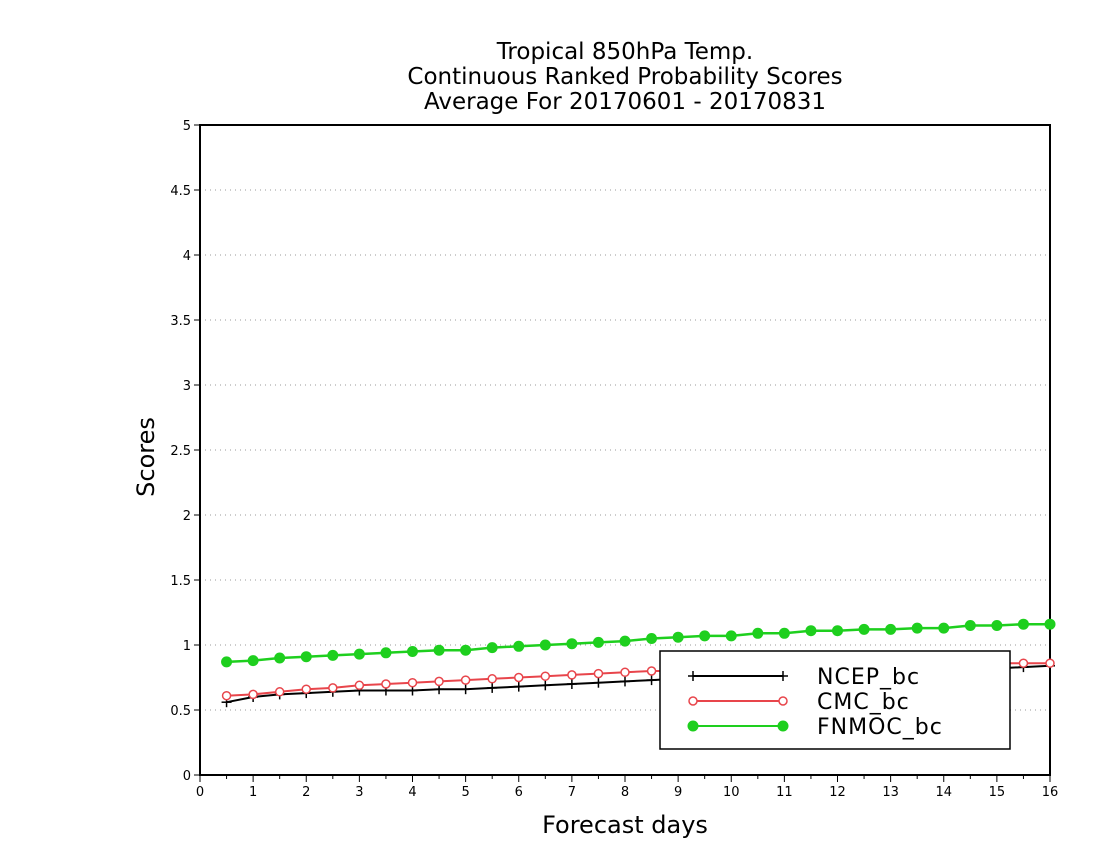 This screenshot has height=850, width=1100. What do you see at coordinates (638, 643) in the screenshot?
I see `series-FNMOC_bc` at bounding box center [638, 643].